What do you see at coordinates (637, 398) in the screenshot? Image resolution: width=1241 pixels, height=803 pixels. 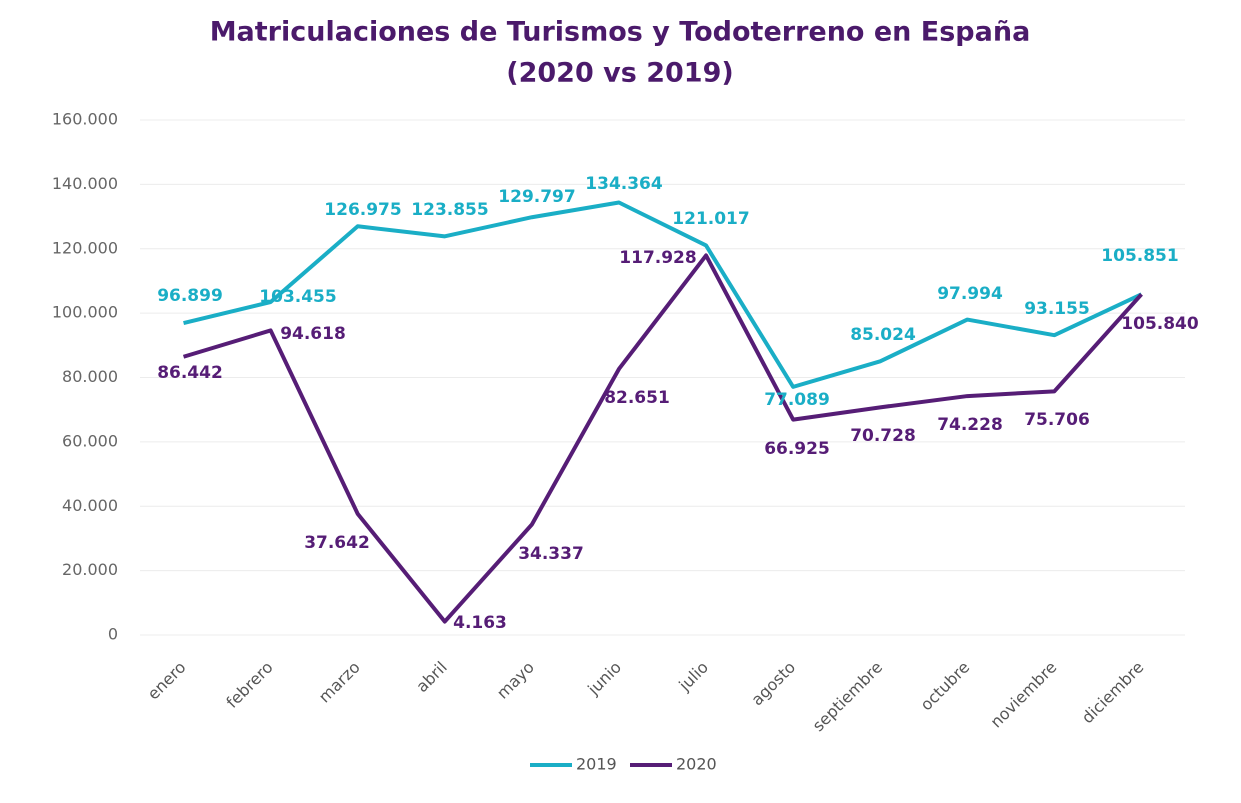 I see `data-label: 82.651` at bounding box center [637, 398].